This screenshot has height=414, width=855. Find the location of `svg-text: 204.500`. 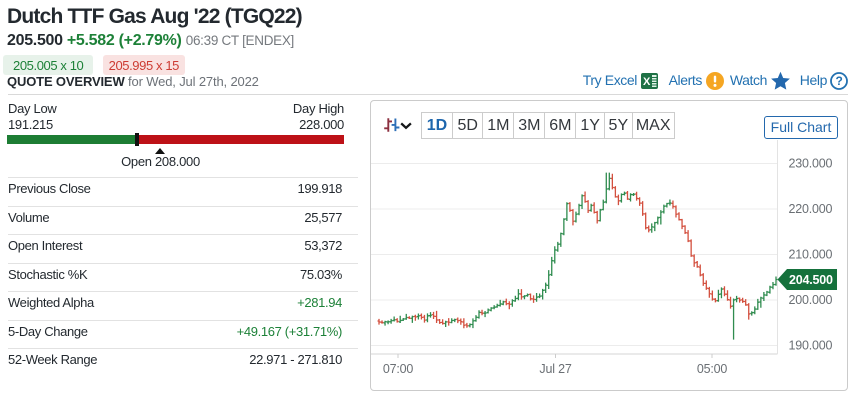

svg-text: 204.500 is located at coordinates (811, 280).